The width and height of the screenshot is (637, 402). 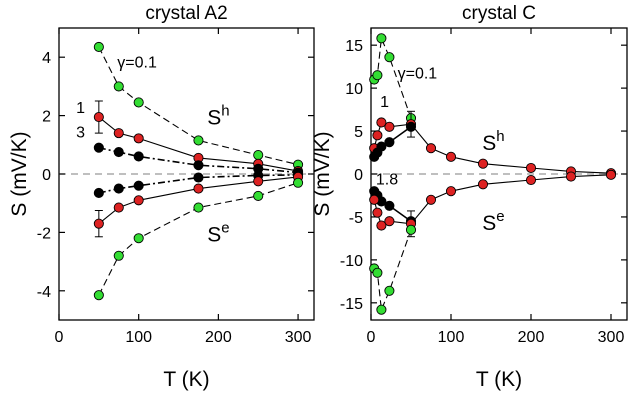 I want to click on y-tick-label: -4, so click(x=44, y=292).